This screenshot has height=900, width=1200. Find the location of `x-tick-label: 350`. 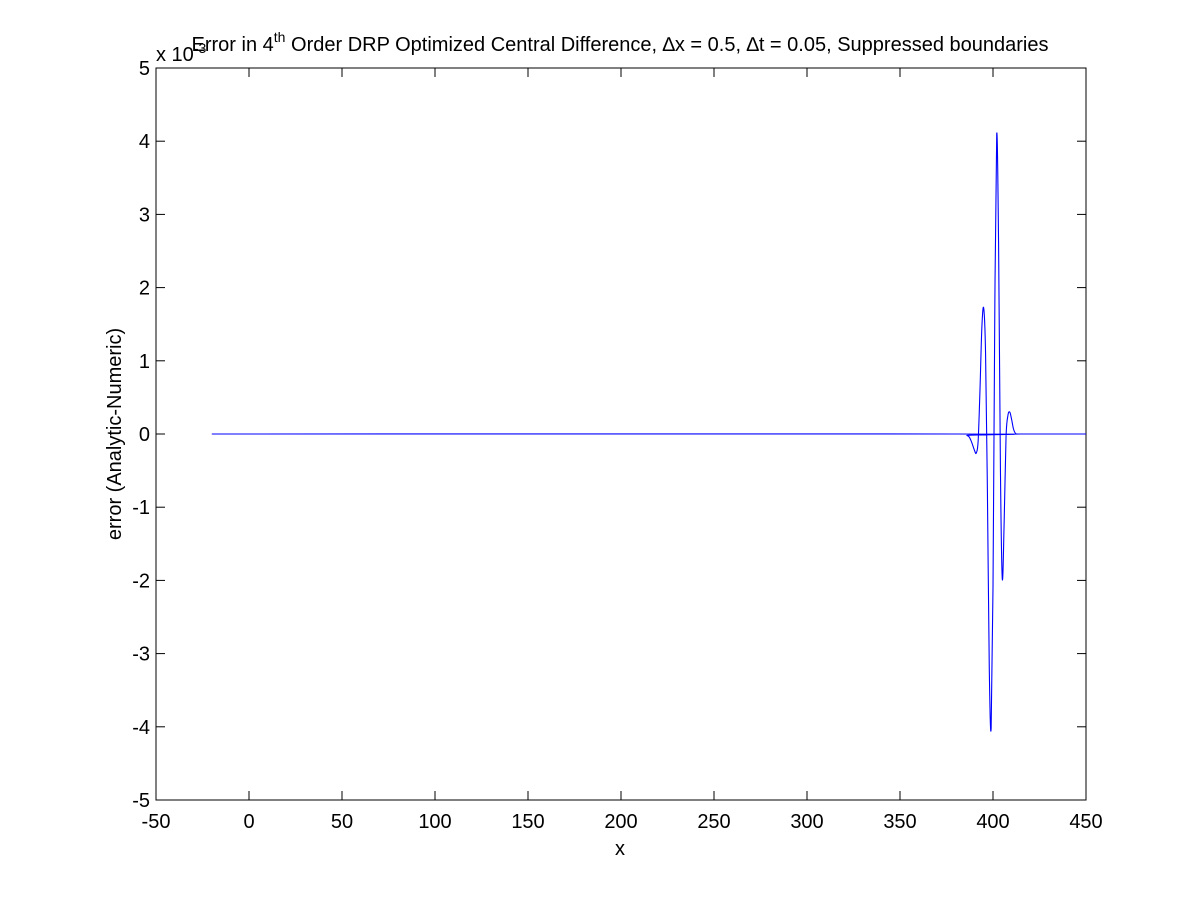

x-tick-label: 350 is located at coordinates (899, 822).